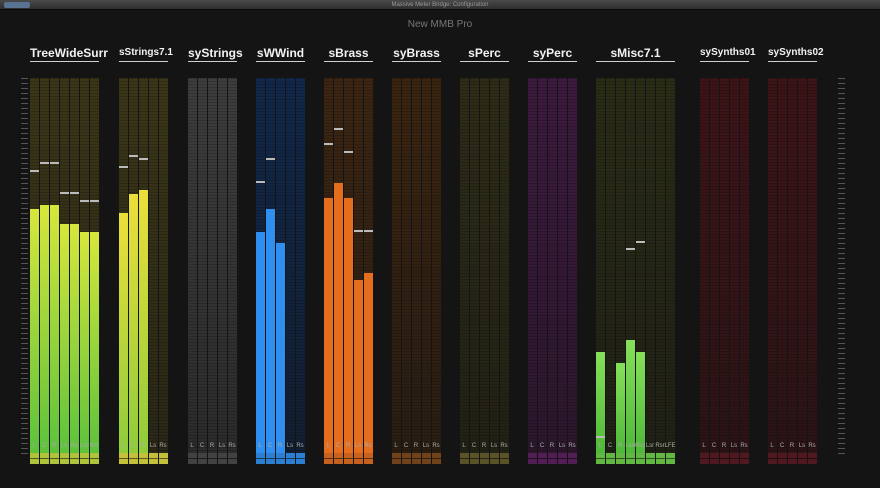  I want to click on channel-label: Rsr, so click(660, 446).